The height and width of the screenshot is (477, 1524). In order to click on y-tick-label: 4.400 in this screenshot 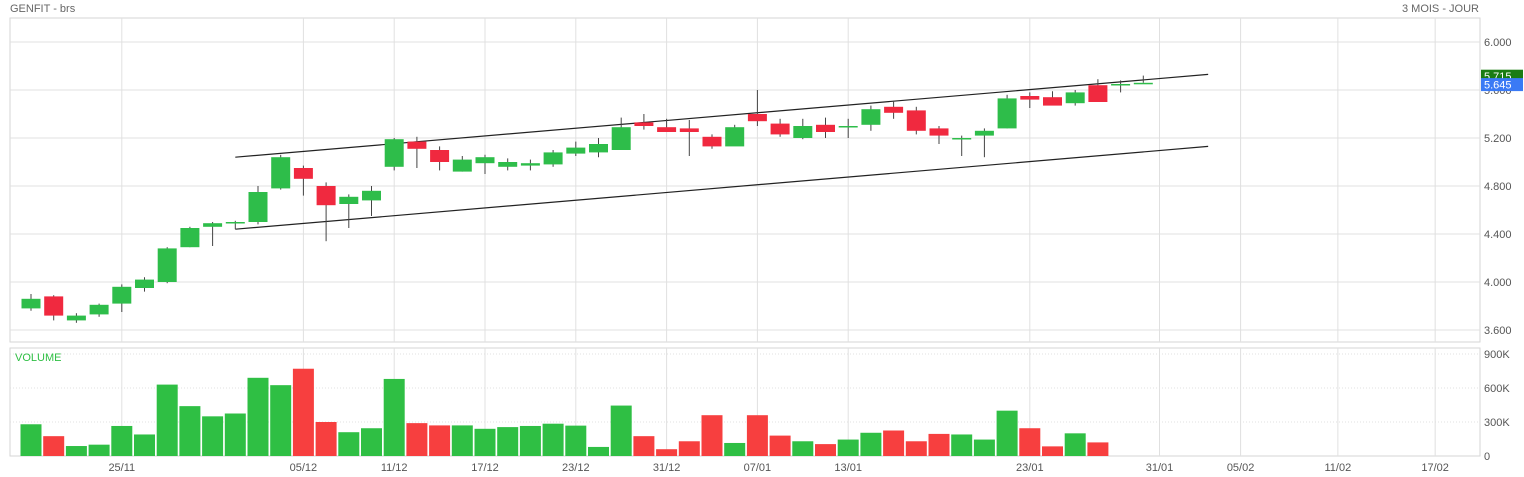, I will do `click(1498, 235)`.